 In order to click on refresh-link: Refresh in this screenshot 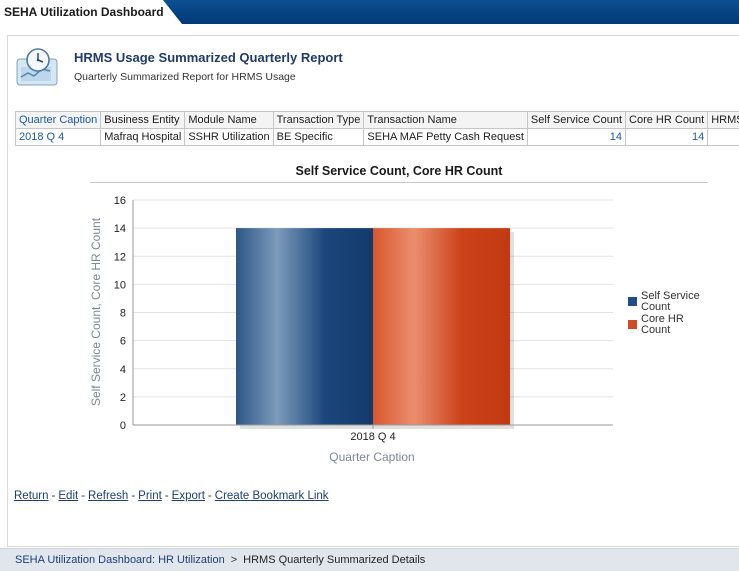, I will do `click(108, 496)`.